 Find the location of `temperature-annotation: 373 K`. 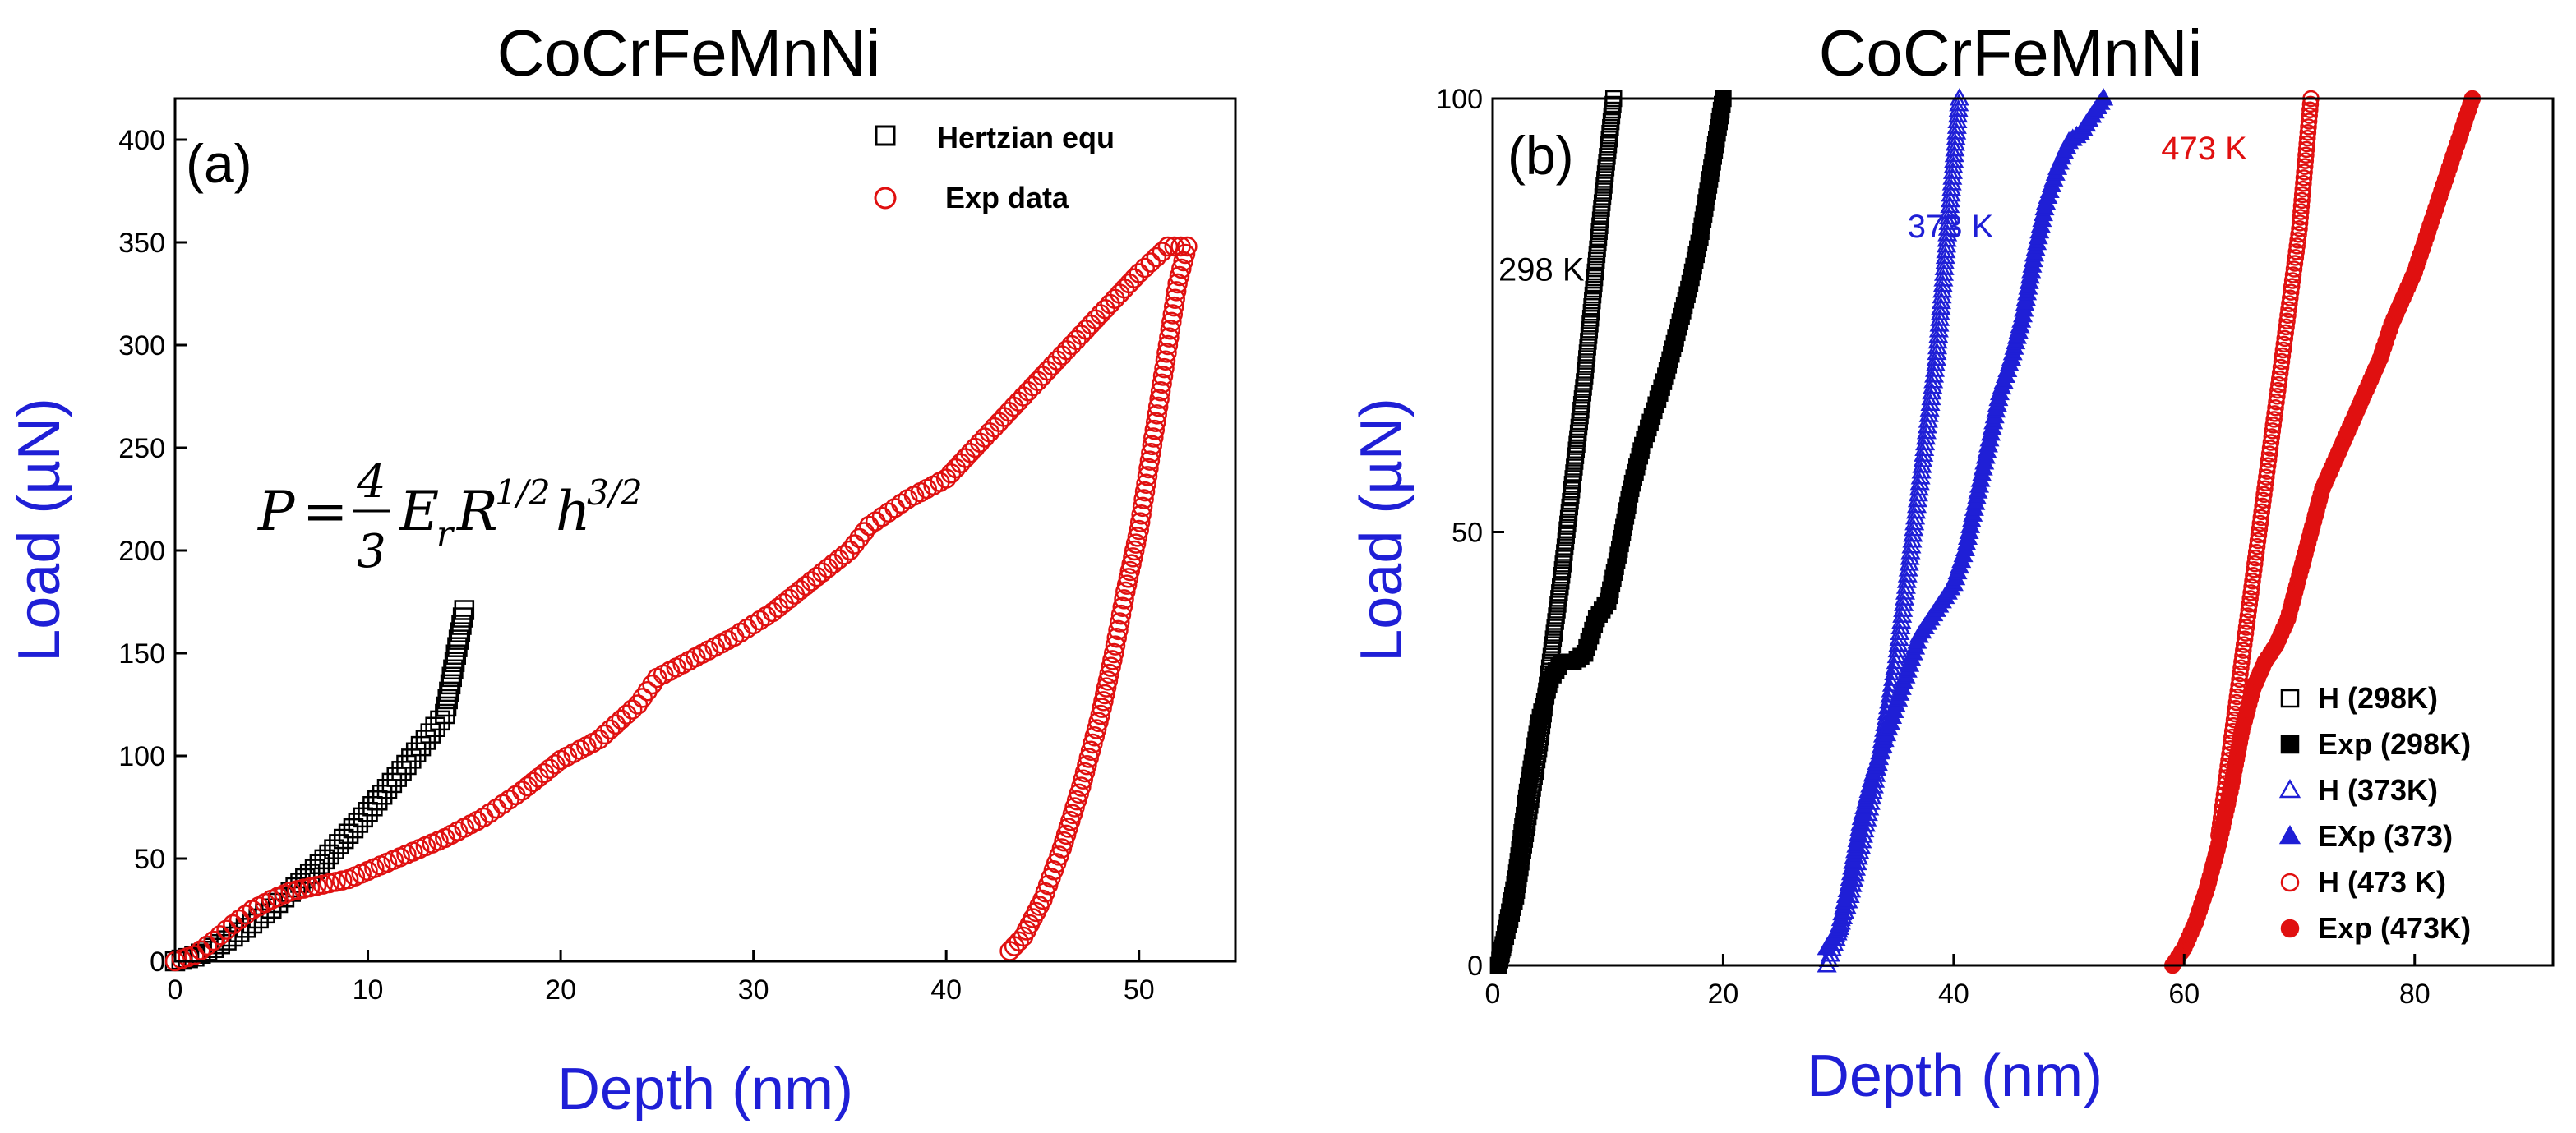

temperature-annotation: 373 K is located at coordinates (1951, 227).